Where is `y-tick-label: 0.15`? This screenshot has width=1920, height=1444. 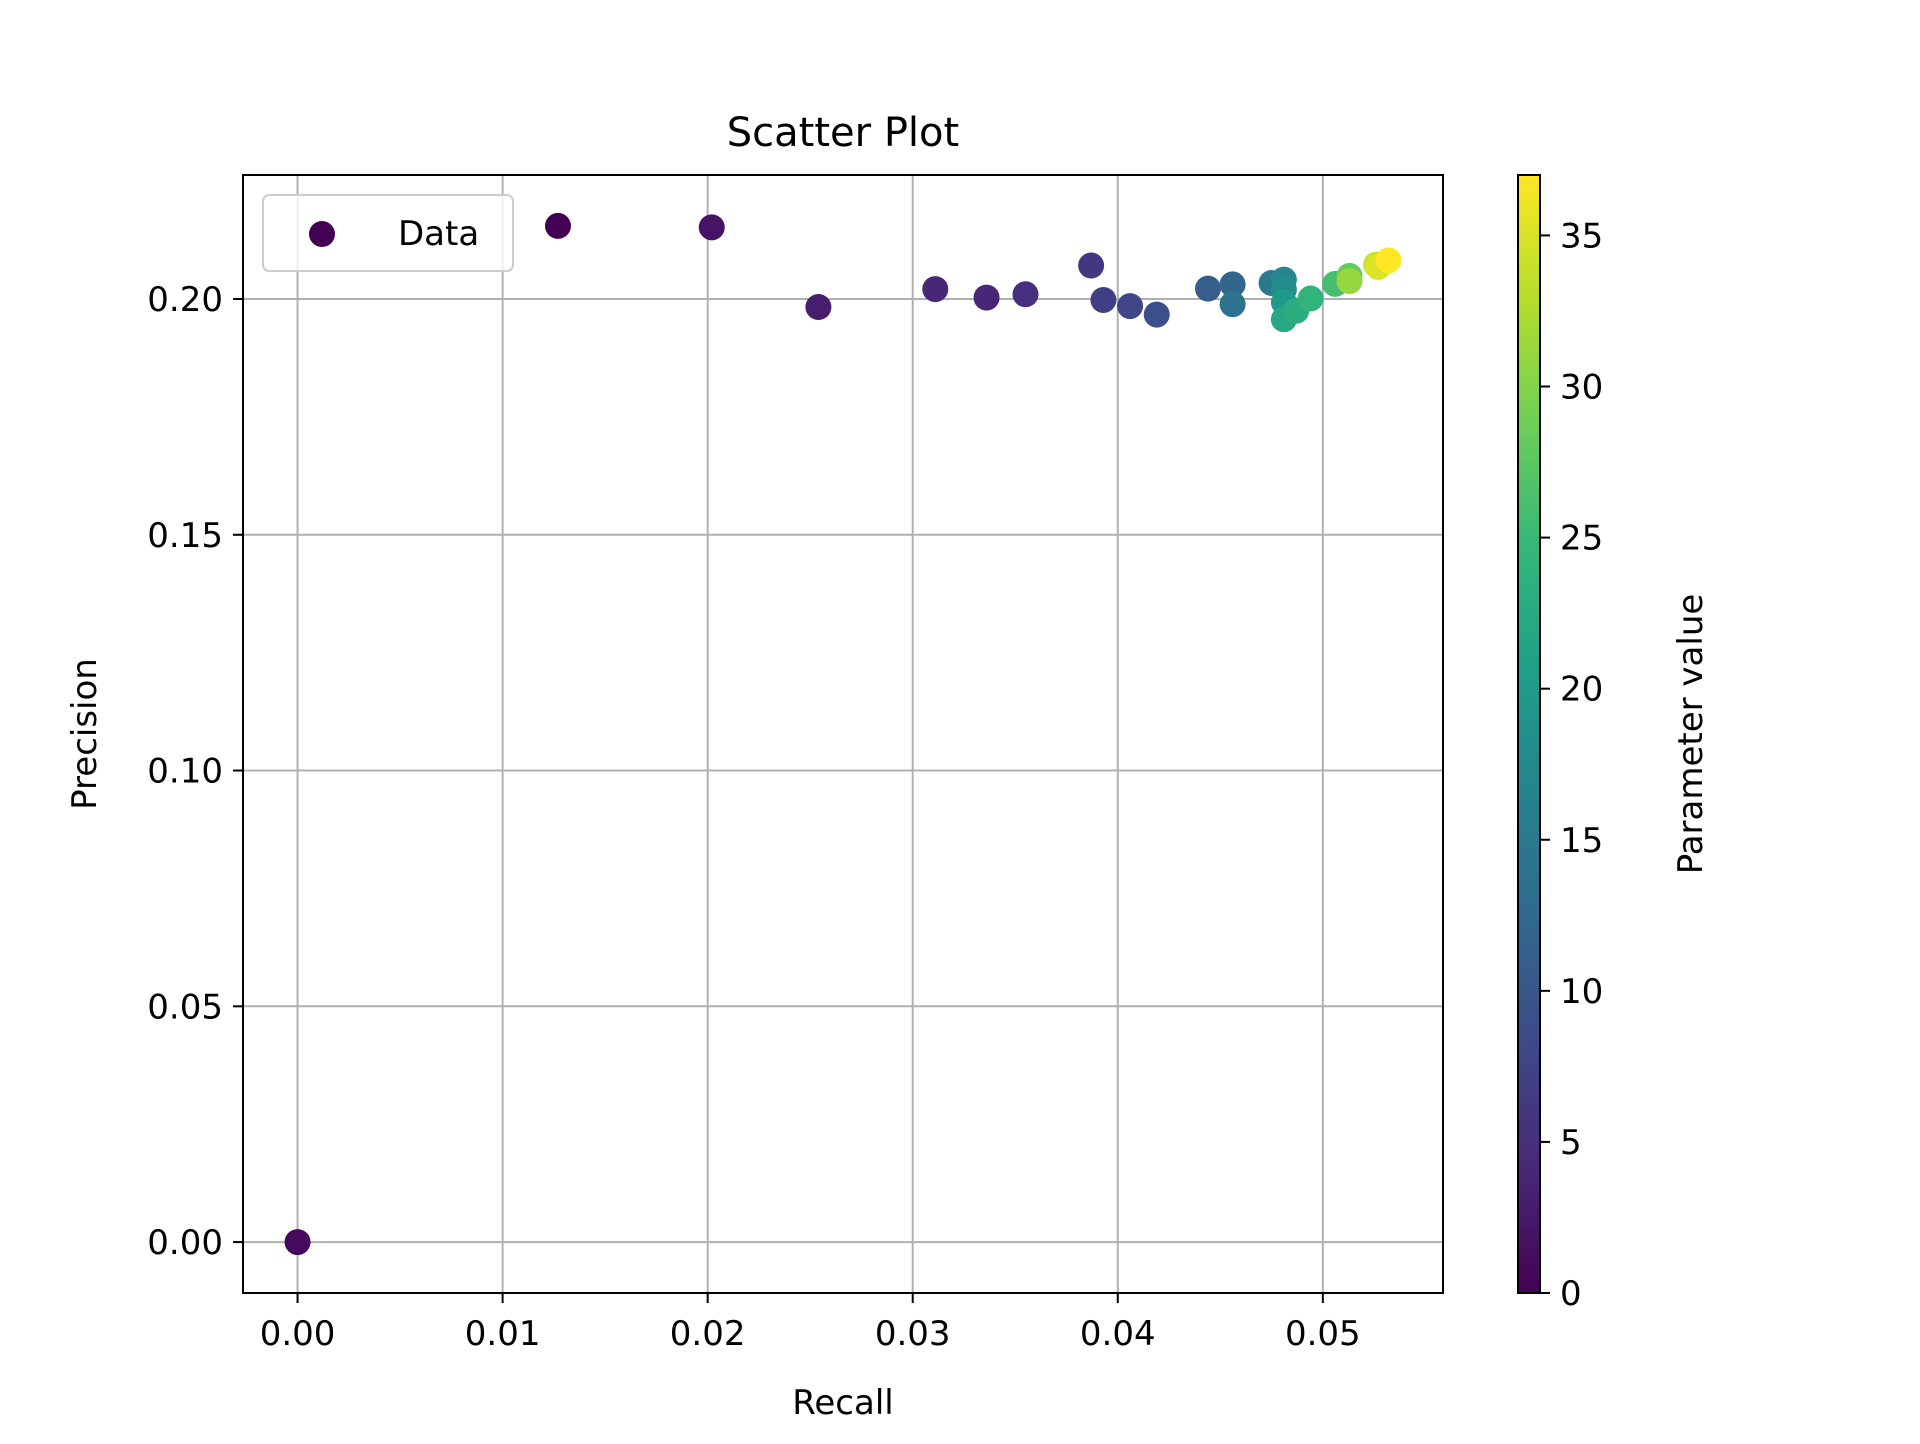 y-tick-label: 0.15 is located at coordinates (185, 536).